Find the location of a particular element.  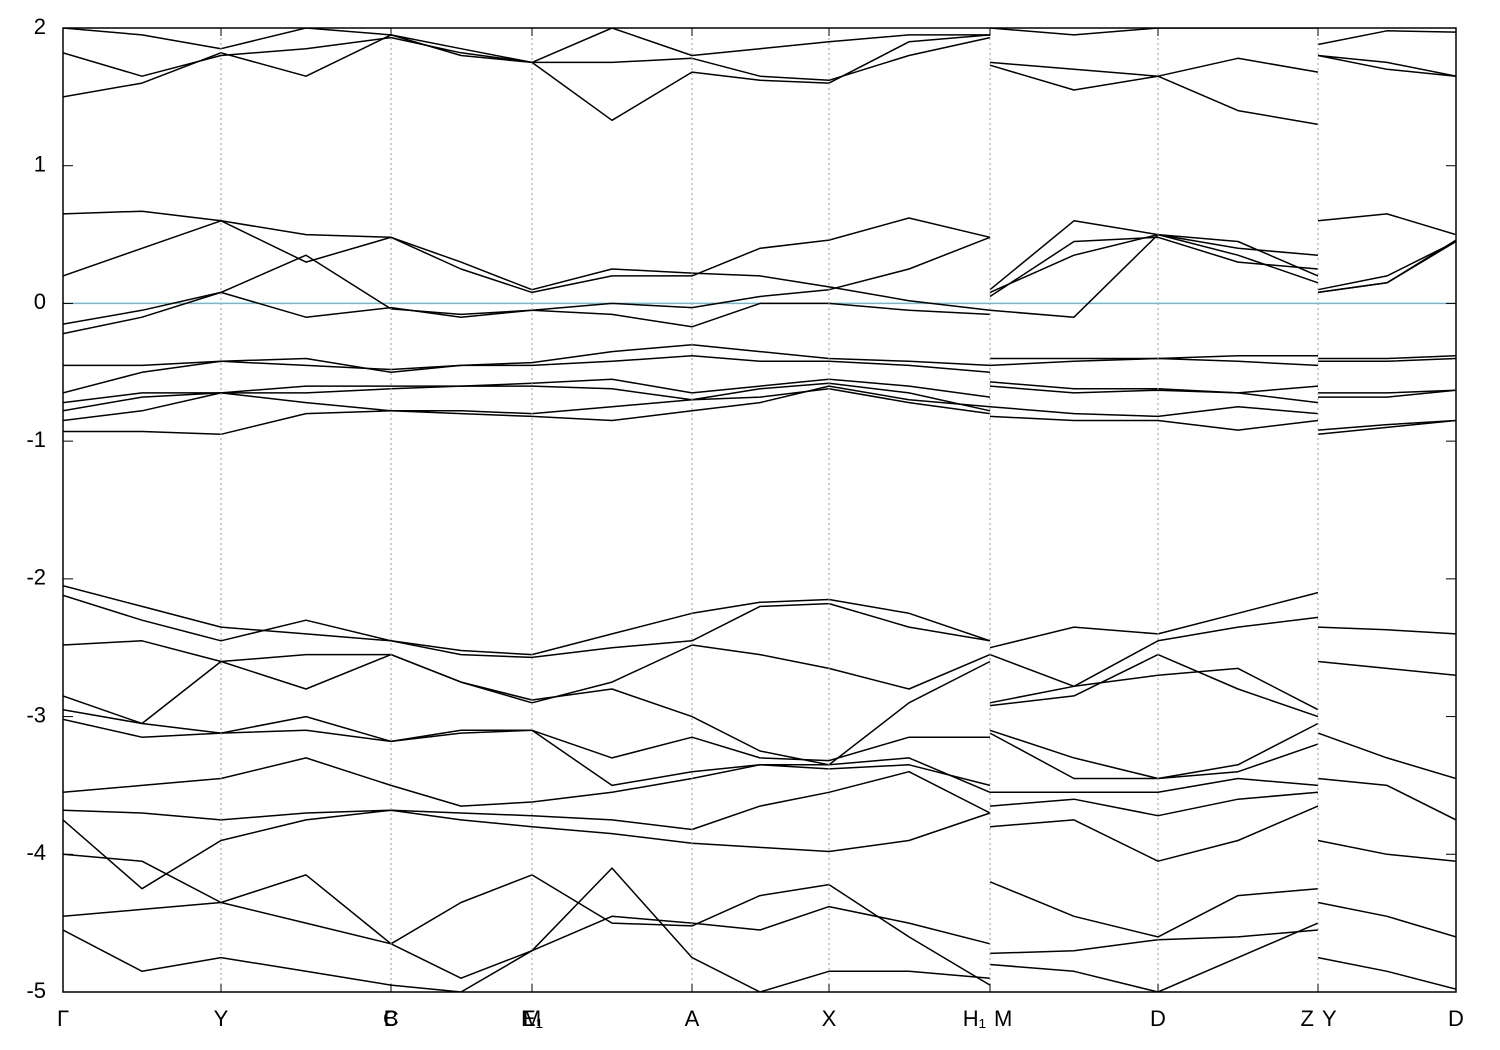

y-tick-label: 1 is located at coordinates (40, 164).